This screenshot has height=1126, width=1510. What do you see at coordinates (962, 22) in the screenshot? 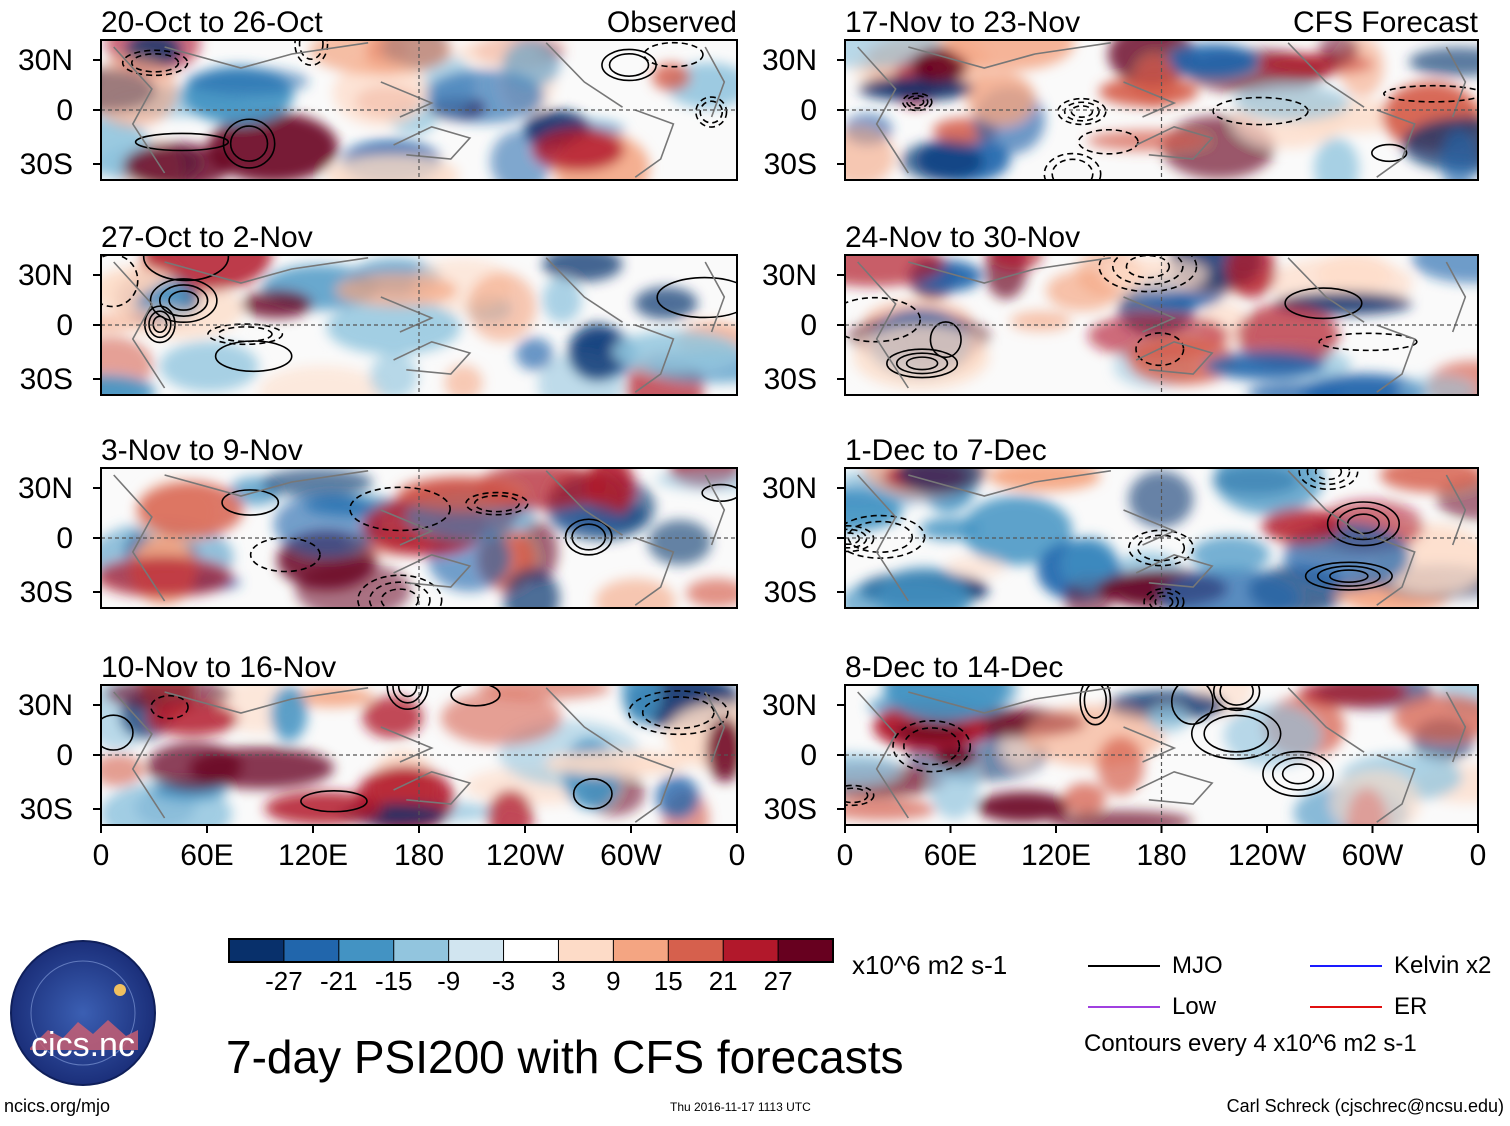
I see `panel-title: 17-Nov to 23-Nov` at bounding box center [962, 22].